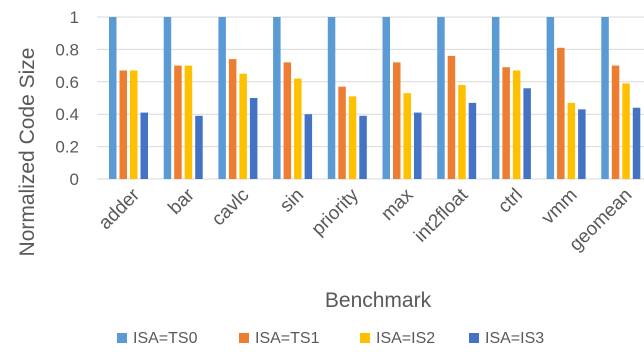  What do you see at coordinates (188, 122) in the screenshot?
I see `bar-isa-is2-bar` at bounding box center [188, 122].